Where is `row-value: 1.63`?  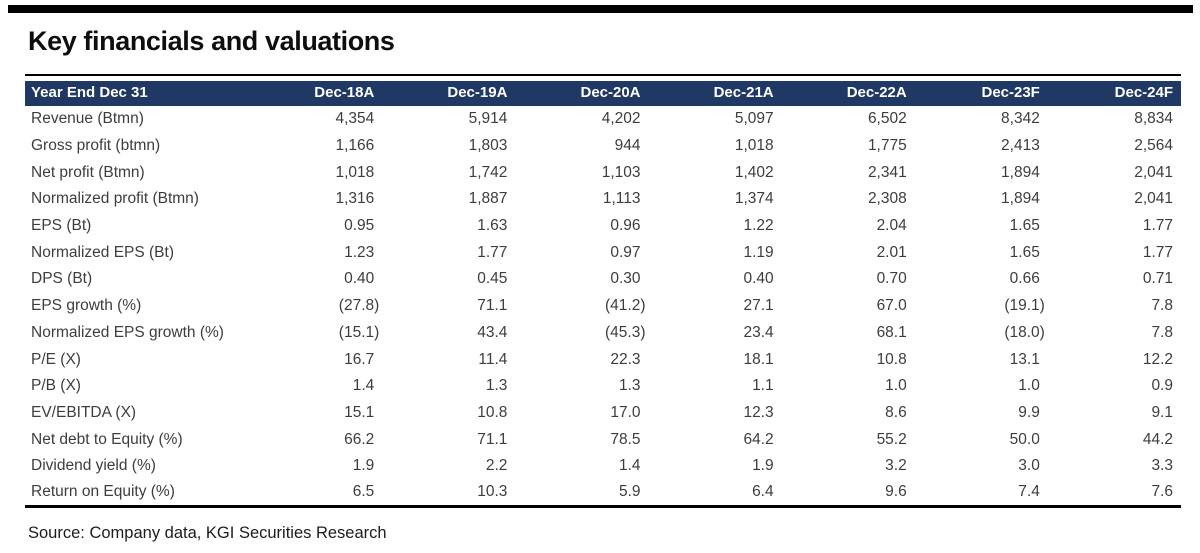
row-value: 1.63 is located at coordinates (492, 226).